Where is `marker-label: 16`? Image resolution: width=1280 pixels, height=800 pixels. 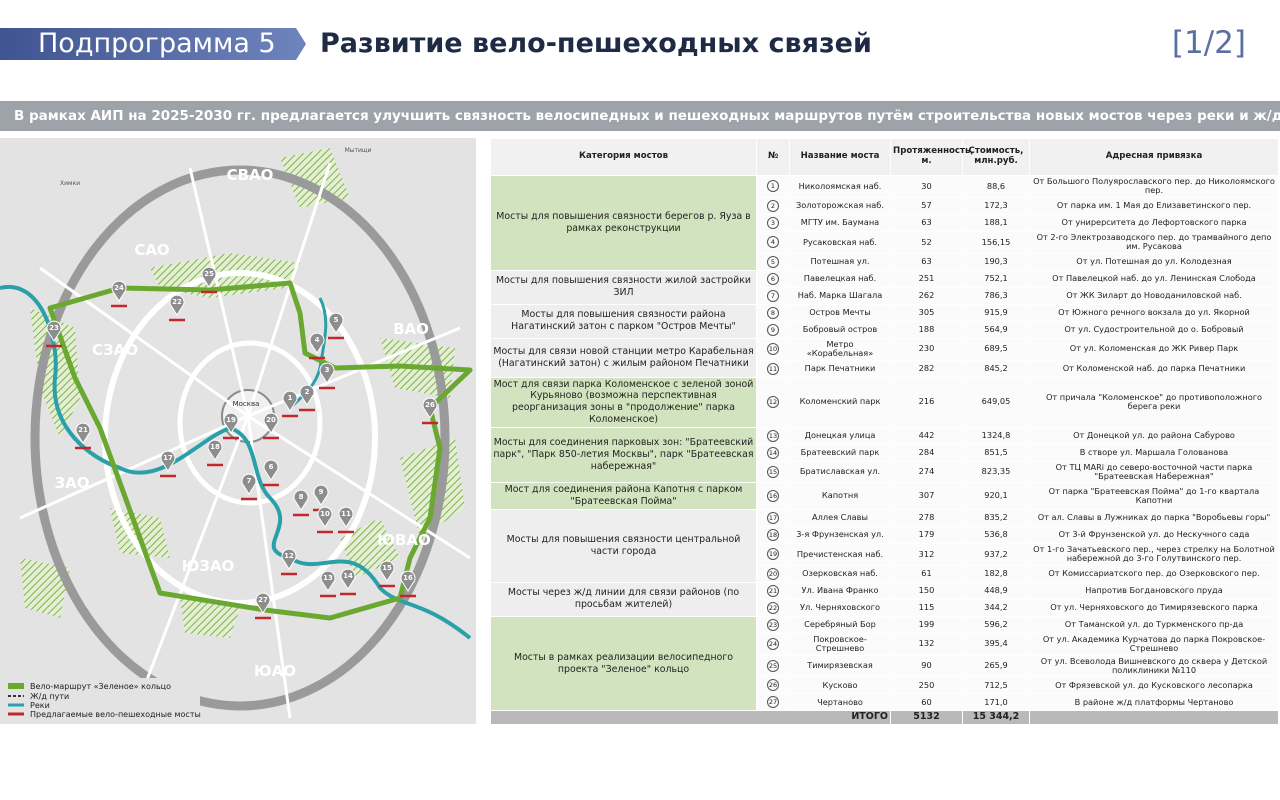
marker-label: 16 is located at coordinates (408, 578).